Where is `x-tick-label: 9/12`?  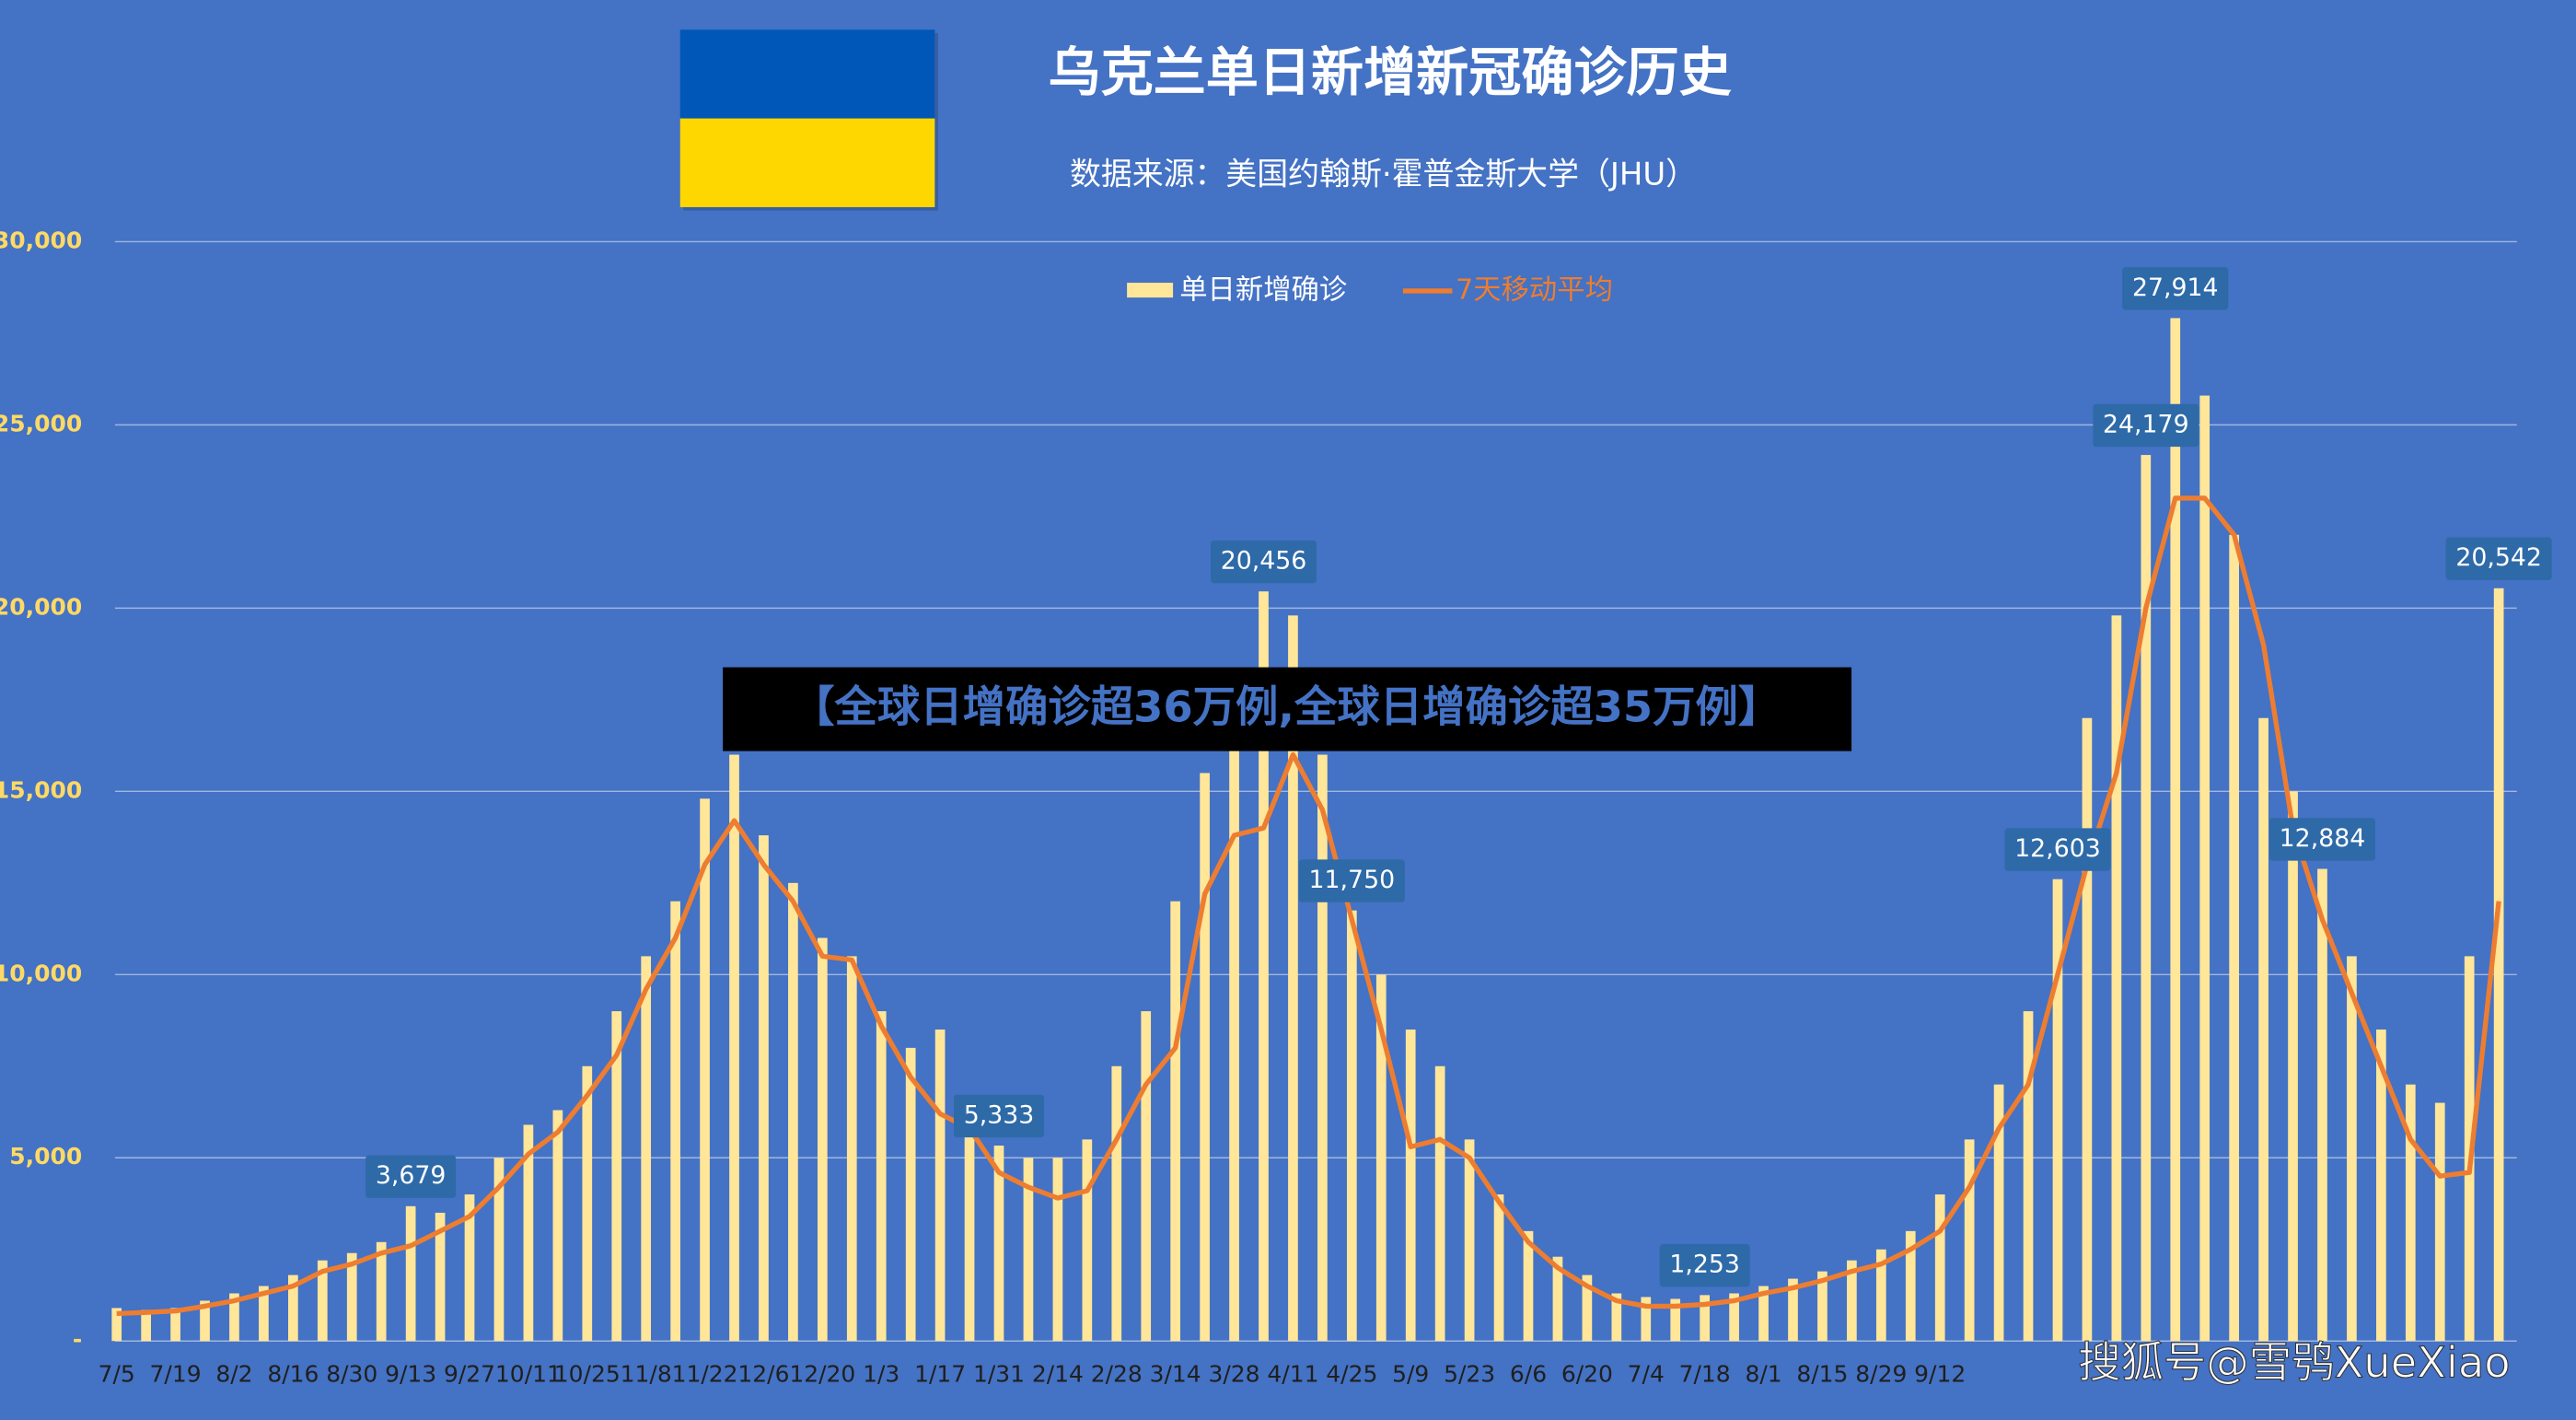
x-tick-label: 9/12 is located at coordinates (1940, 1374).